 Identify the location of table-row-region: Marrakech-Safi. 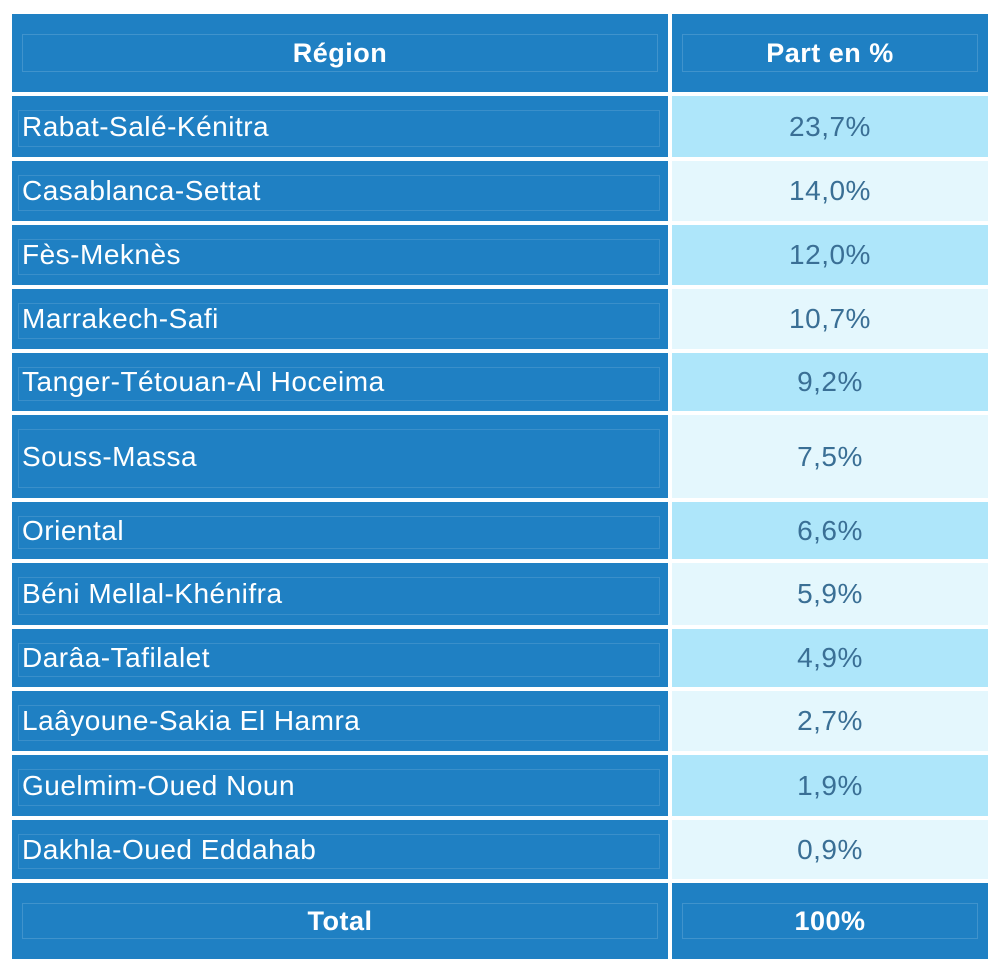
(340, 319).